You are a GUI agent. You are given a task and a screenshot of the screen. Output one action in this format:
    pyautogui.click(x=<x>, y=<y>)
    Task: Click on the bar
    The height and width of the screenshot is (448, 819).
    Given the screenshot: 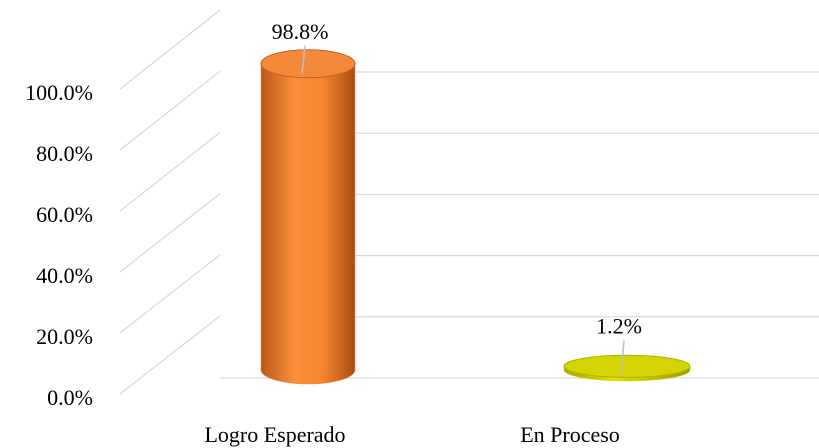 What is the action you would take?
    pyautogui.click(x=308, y=224)
    